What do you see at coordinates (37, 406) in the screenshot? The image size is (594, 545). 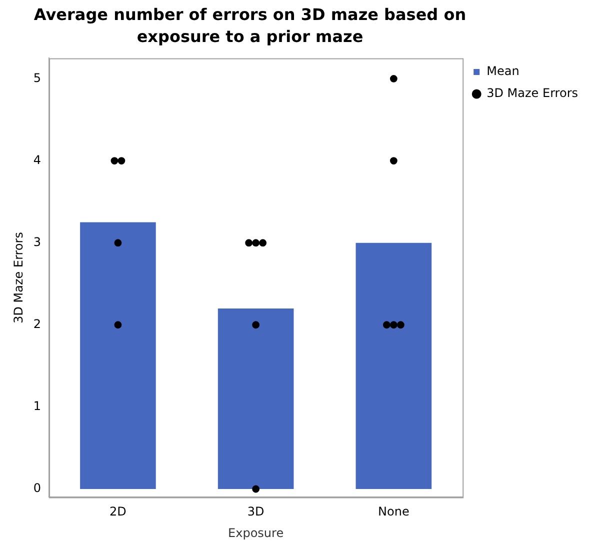 I see `y-tick-label: 1` at bounding box center [37, 406].